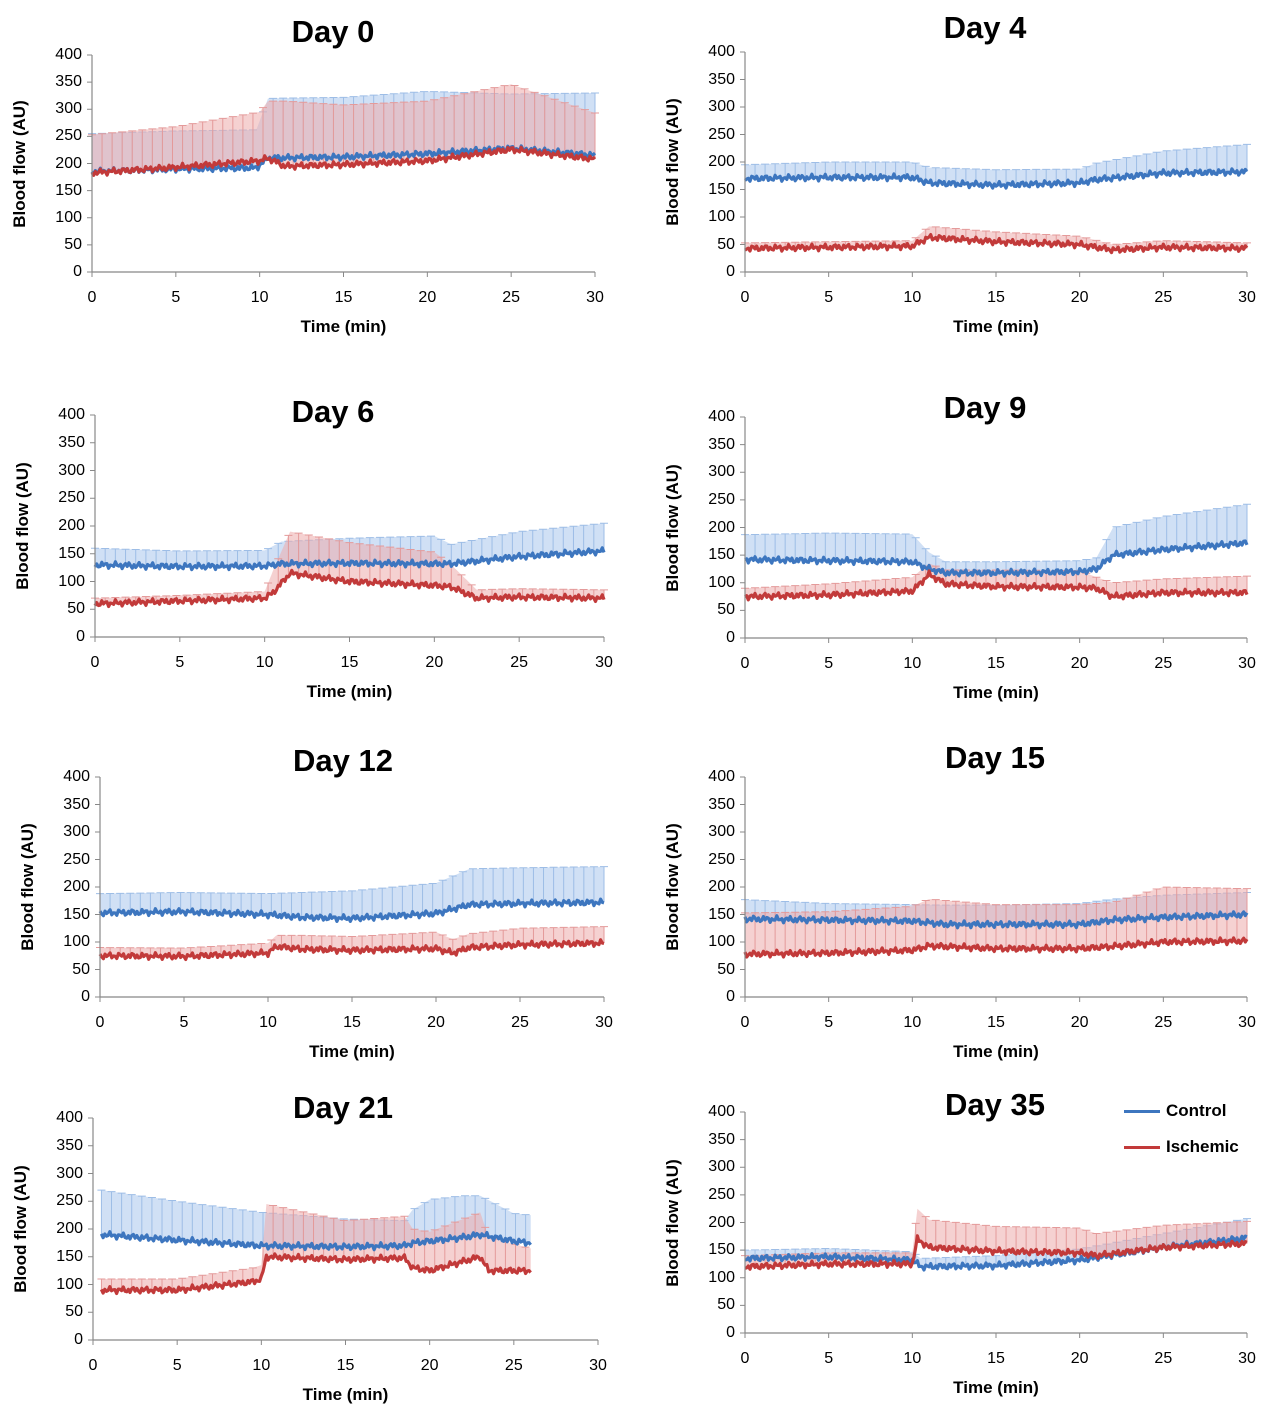 Image resolution: width=1262 pixels, height=1406 pixels. What do you see at coordinates (730, 996) in the screenshot?
I see `y-tick-label: 0` at bounding box center [730, 996].